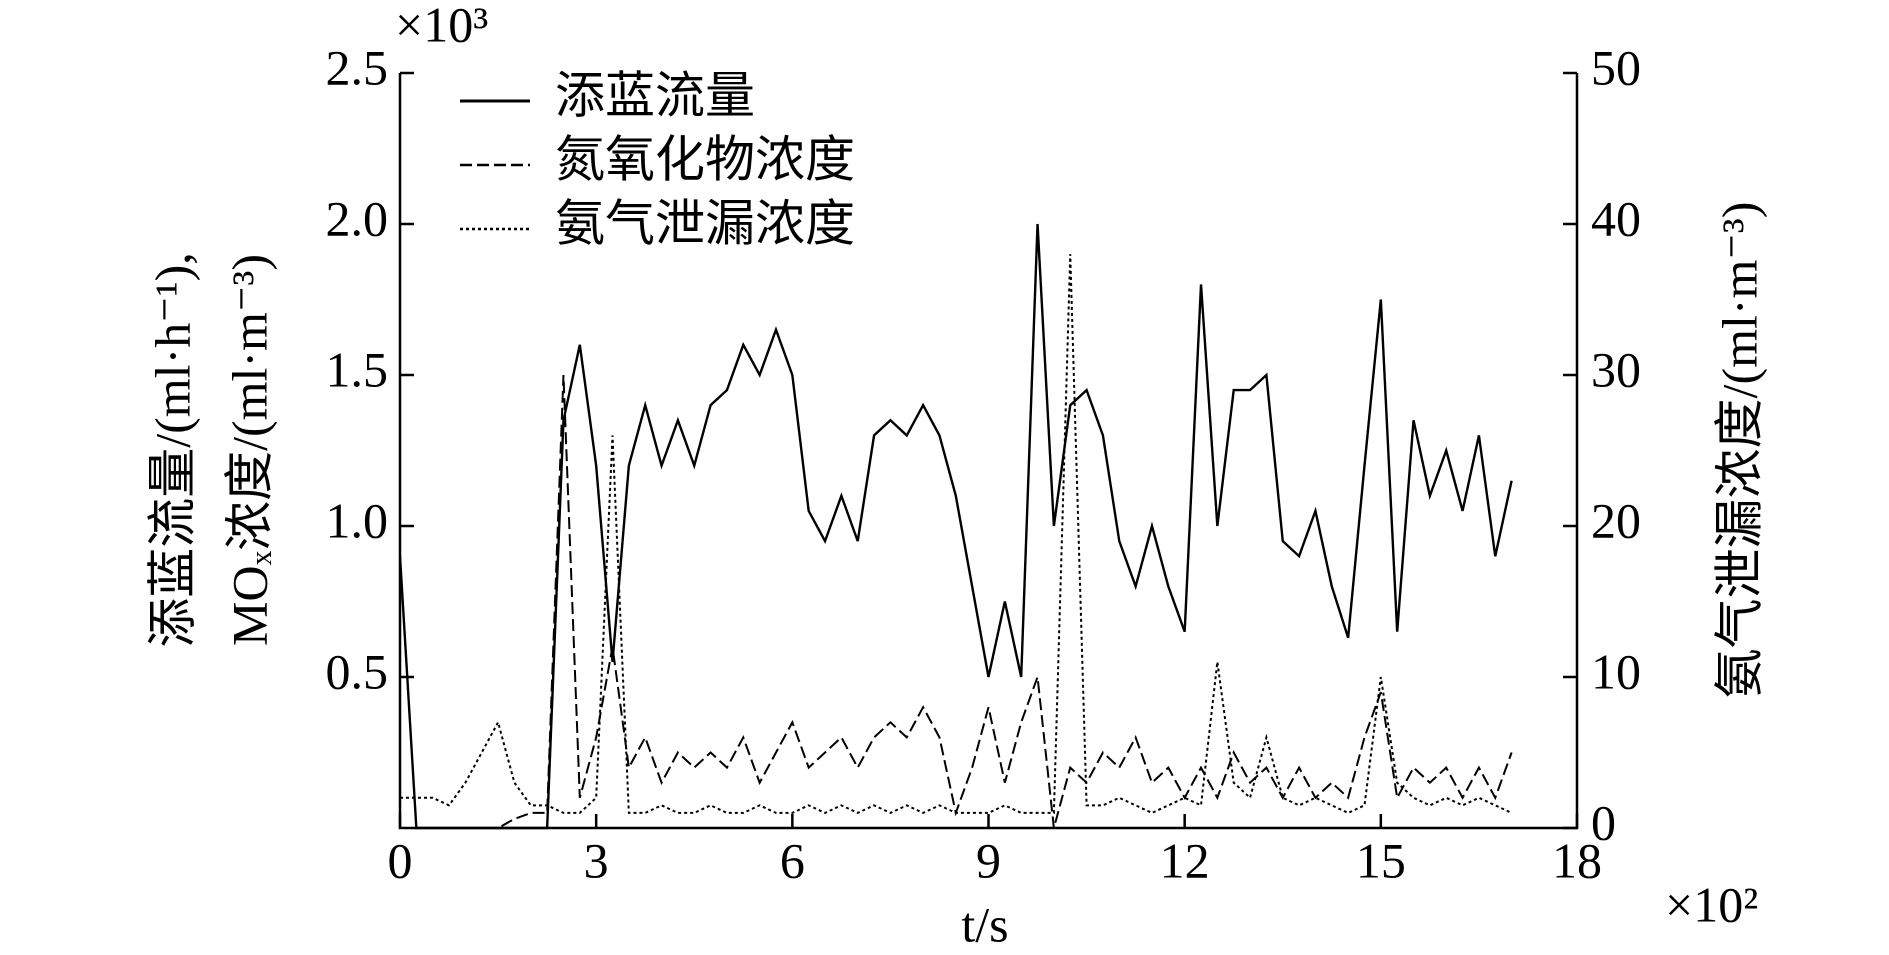 This screenshot has width=1889, height=955. I want to click on y2-axis-label: 氨气泄漏浓度/(ml·m⁻³), so click(1739, 450).